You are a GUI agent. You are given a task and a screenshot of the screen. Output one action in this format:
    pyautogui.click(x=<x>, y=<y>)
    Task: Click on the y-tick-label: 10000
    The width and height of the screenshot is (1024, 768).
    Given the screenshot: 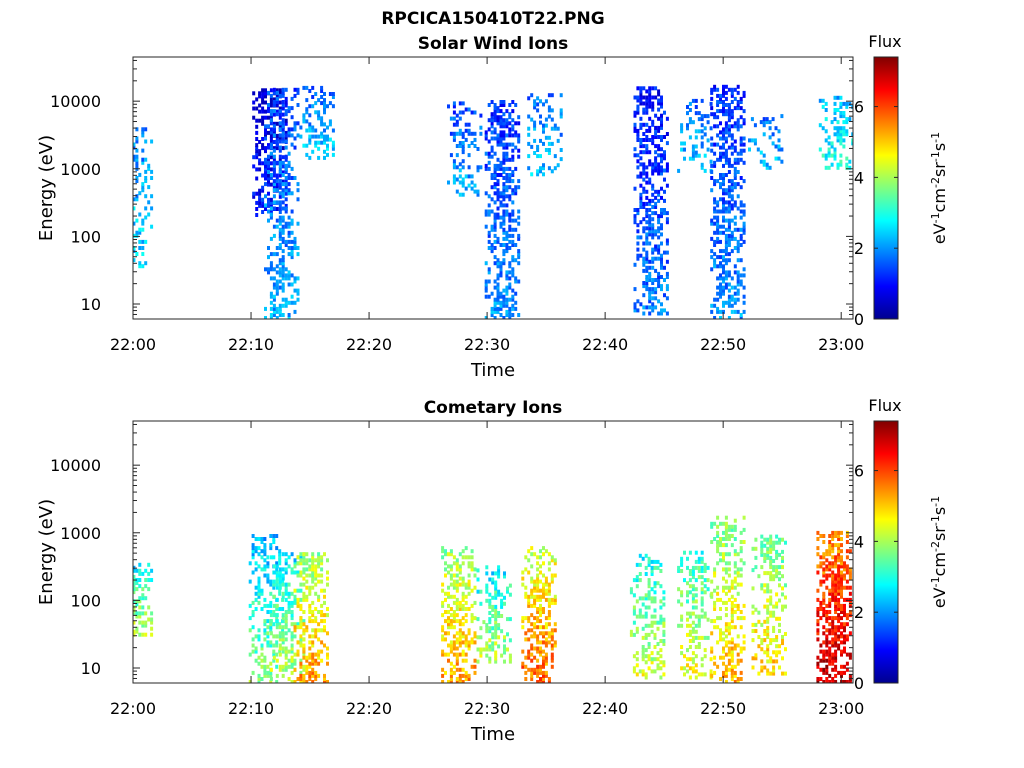 What is the action you would take?
    pyautogui.click(x=75, y=101)
    